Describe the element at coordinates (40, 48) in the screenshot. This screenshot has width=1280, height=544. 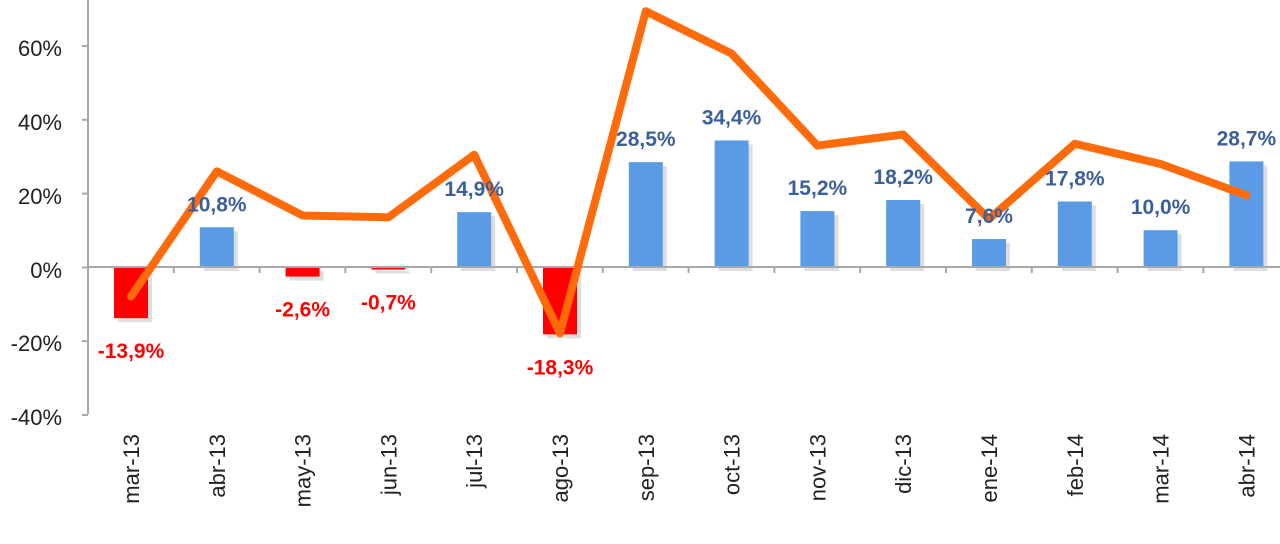
I see `y-tick-label: 60%` at that location.